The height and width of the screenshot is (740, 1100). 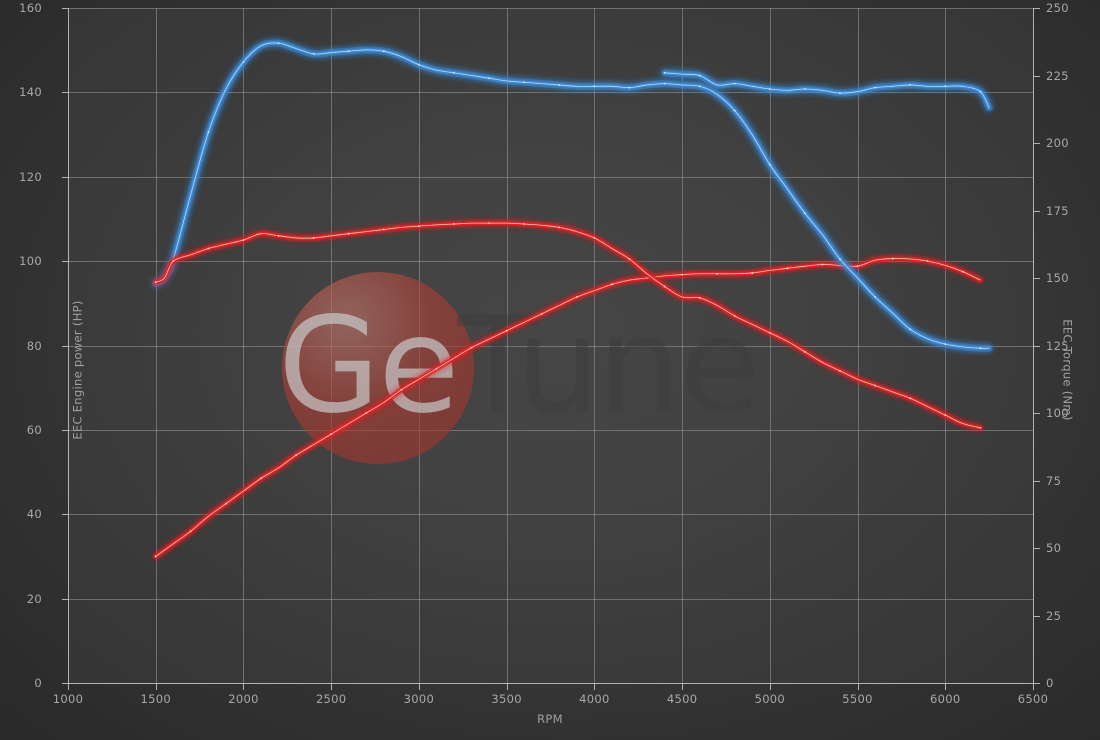 I want to click on axis-tick-label: 1000, so click(x=68, y=699).